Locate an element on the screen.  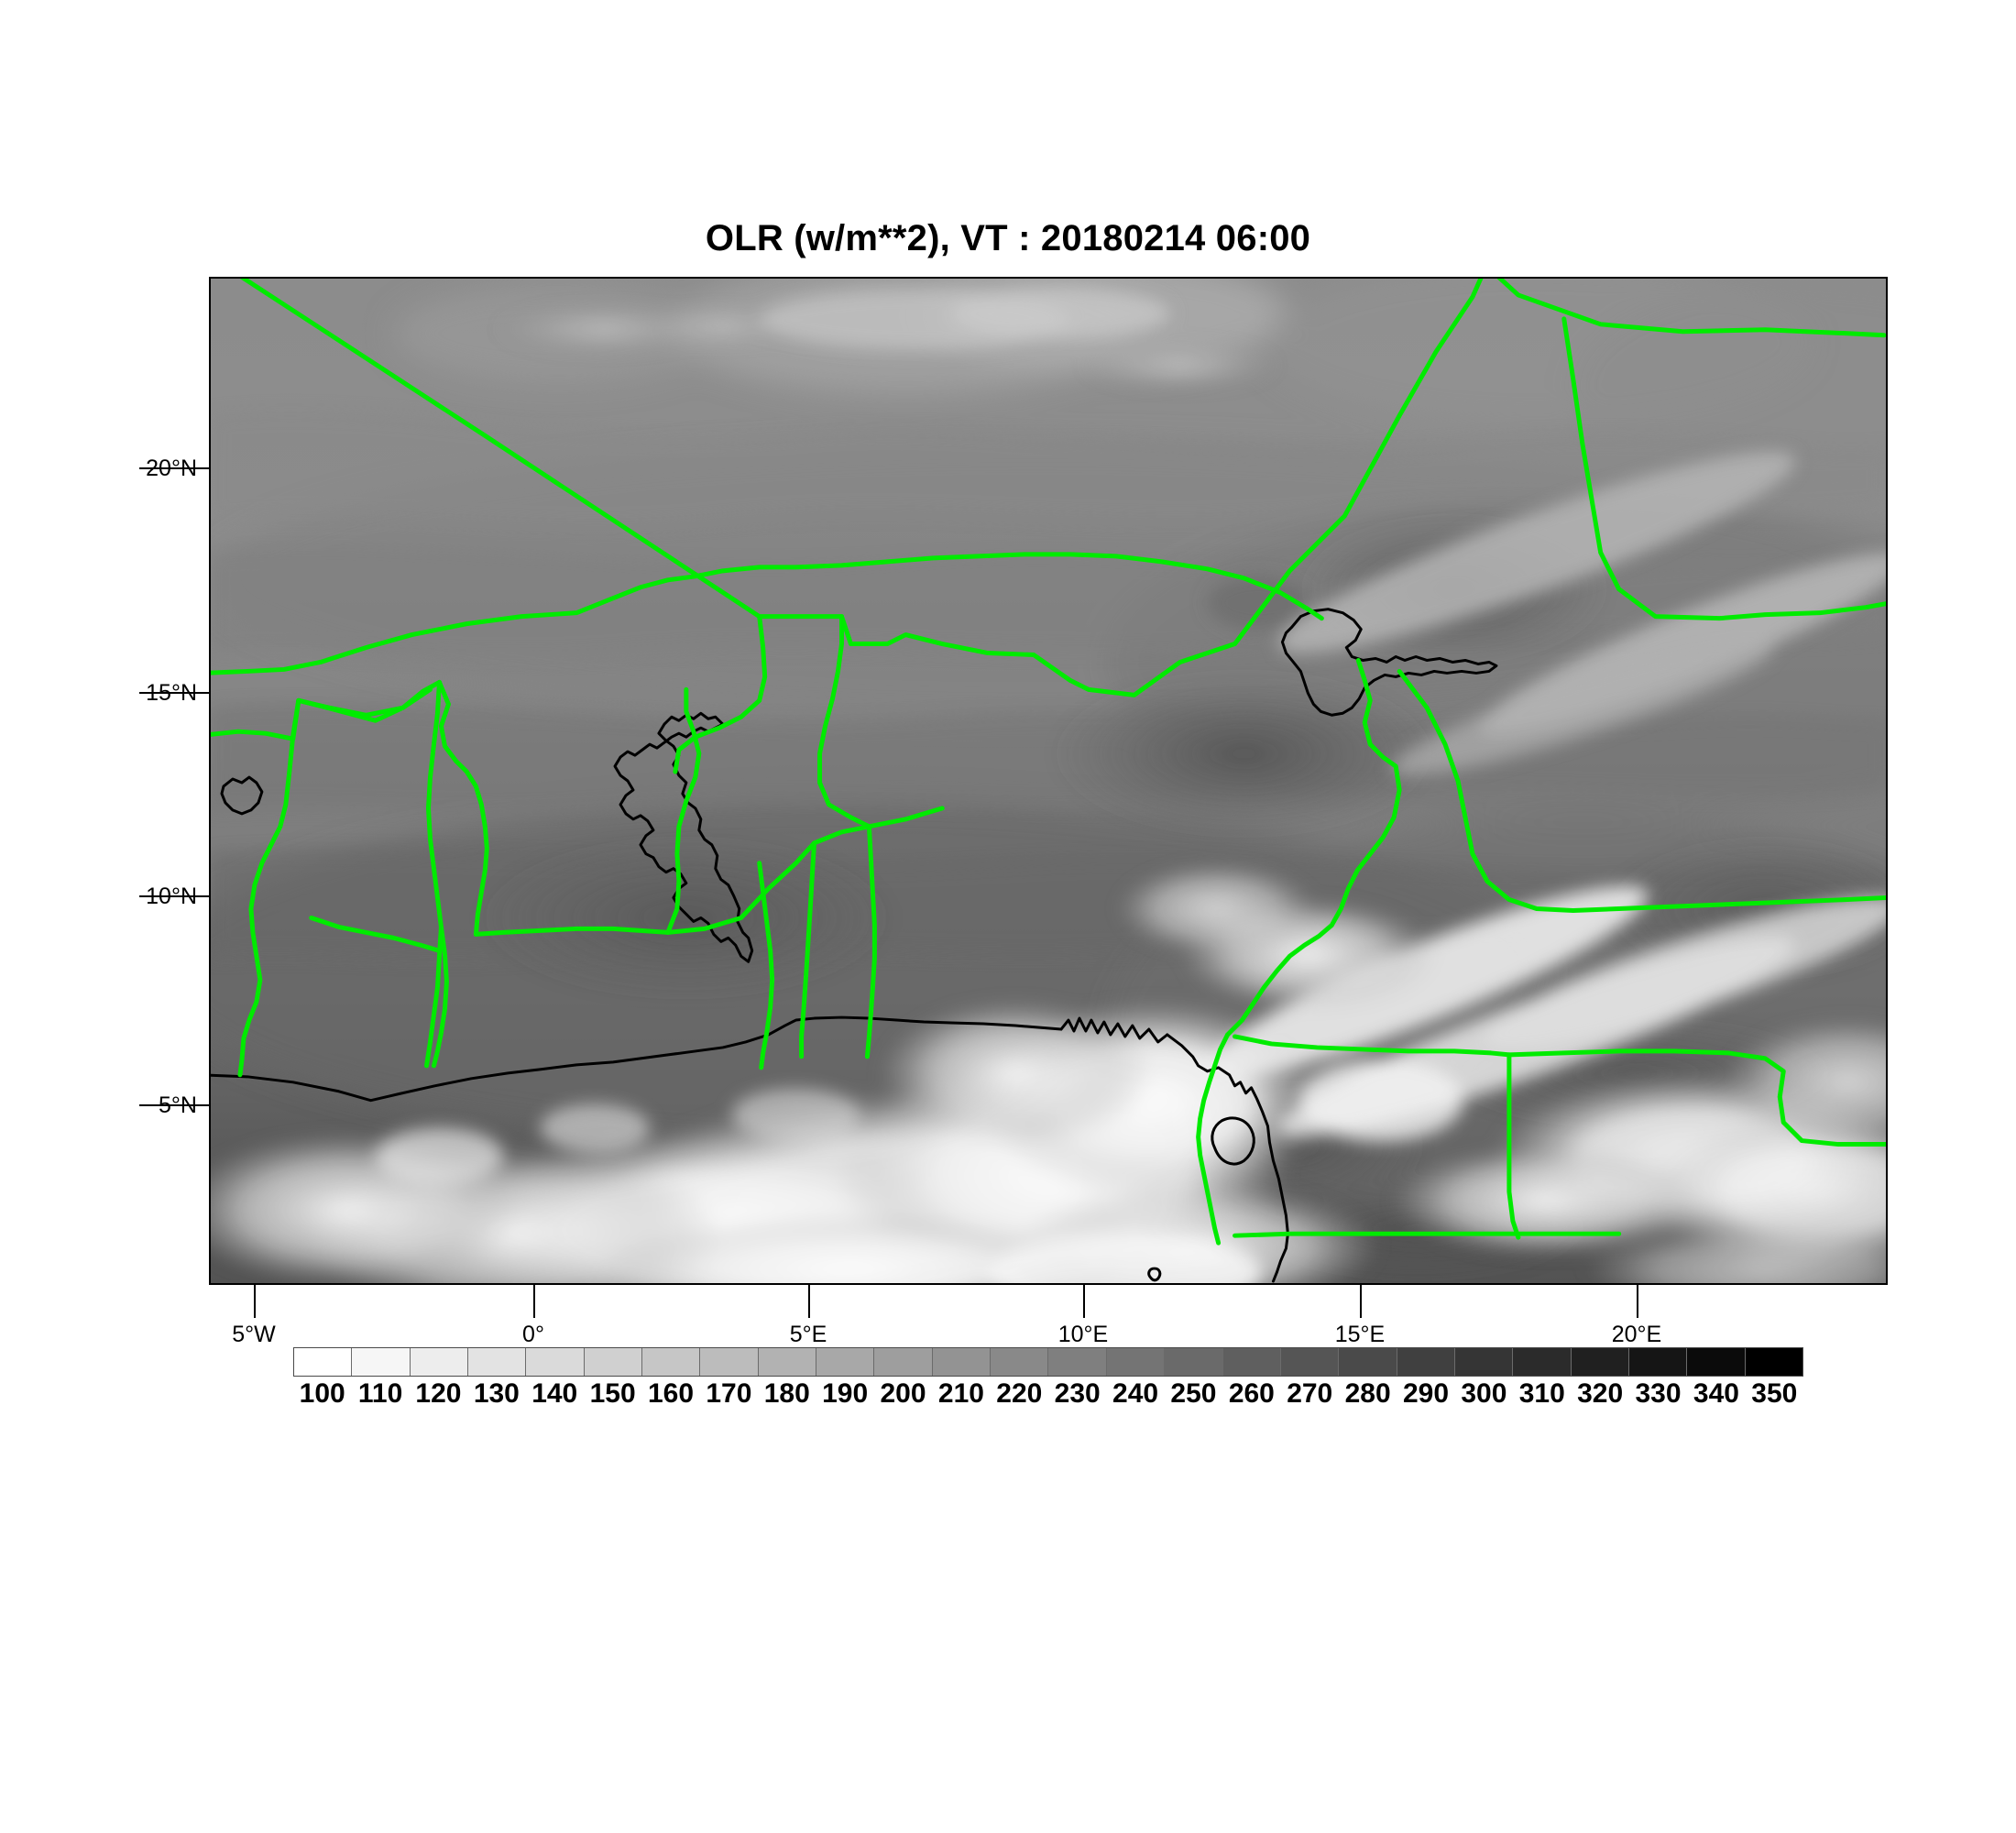
xtick-mark-20e is located at coordinates (1637, 1301).